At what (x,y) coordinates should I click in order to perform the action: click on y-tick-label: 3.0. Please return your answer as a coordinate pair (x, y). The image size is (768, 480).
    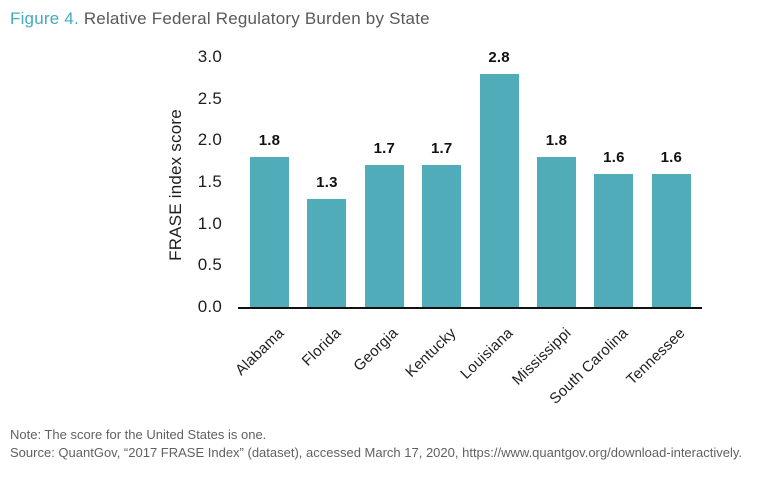
    Looking at the image, I should click on (209, 56).